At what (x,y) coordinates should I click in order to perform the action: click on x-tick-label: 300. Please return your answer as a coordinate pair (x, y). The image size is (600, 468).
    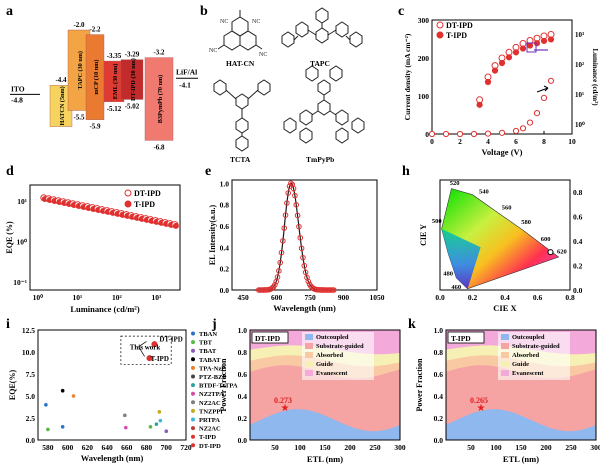
    Looking at the image, I should click on (595, 447).